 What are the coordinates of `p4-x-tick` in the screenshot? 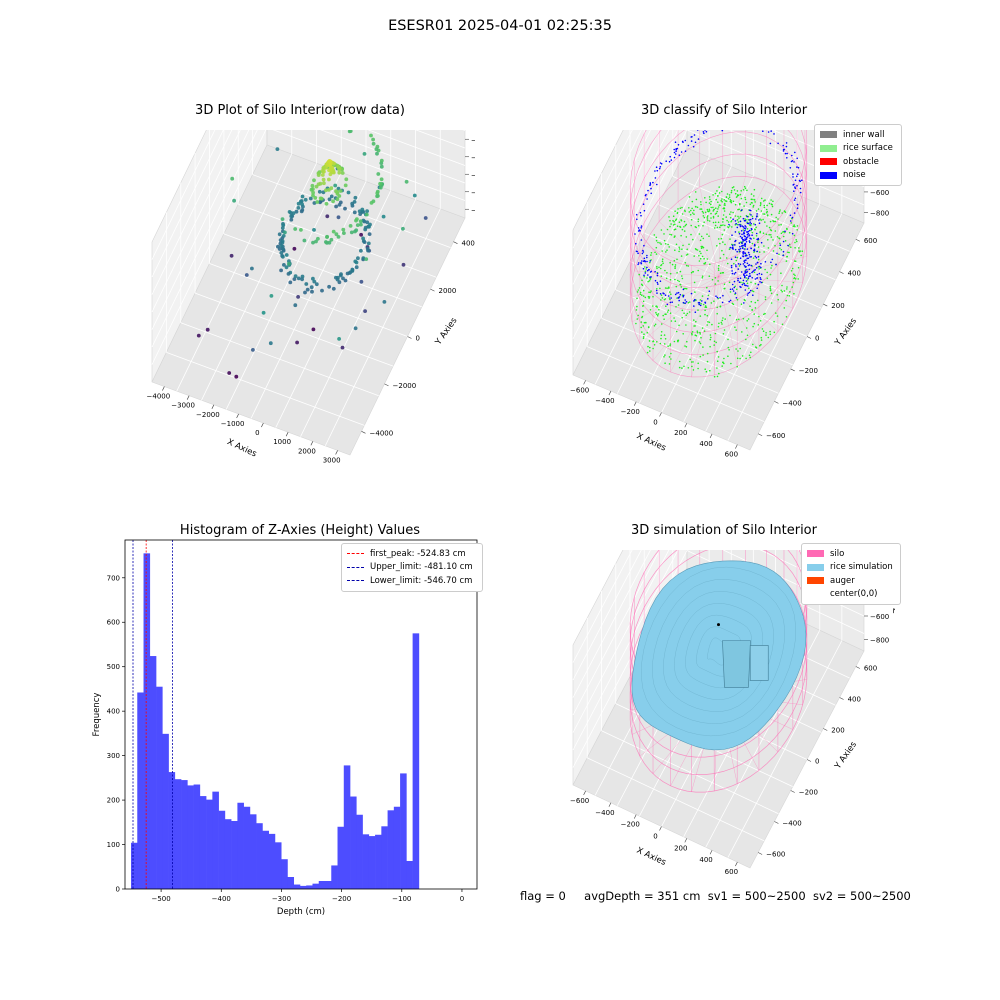 It's located at (610, 804).